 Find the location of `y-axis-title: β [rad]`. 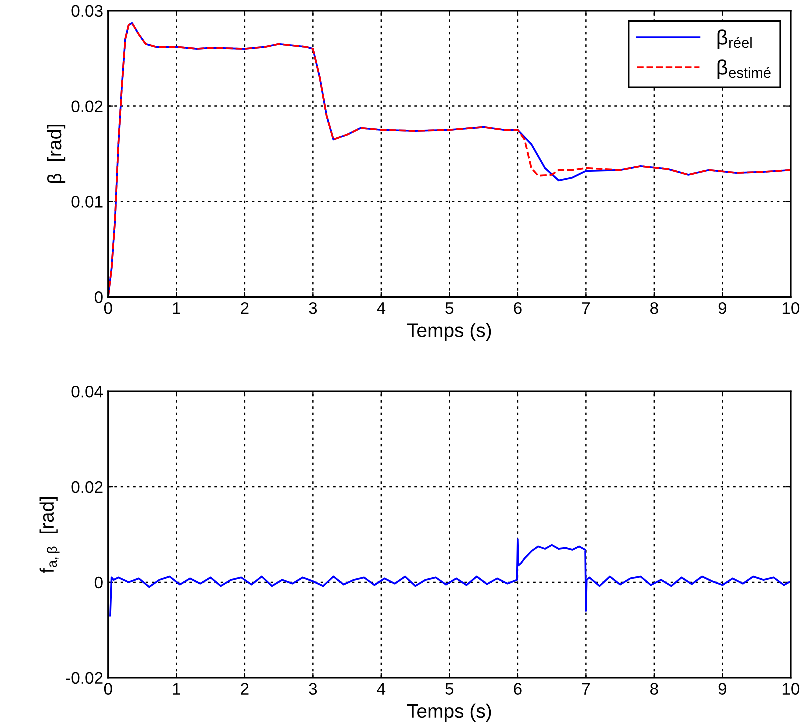

y-axis-title: β [rad] is located at coordinates (56, 154).